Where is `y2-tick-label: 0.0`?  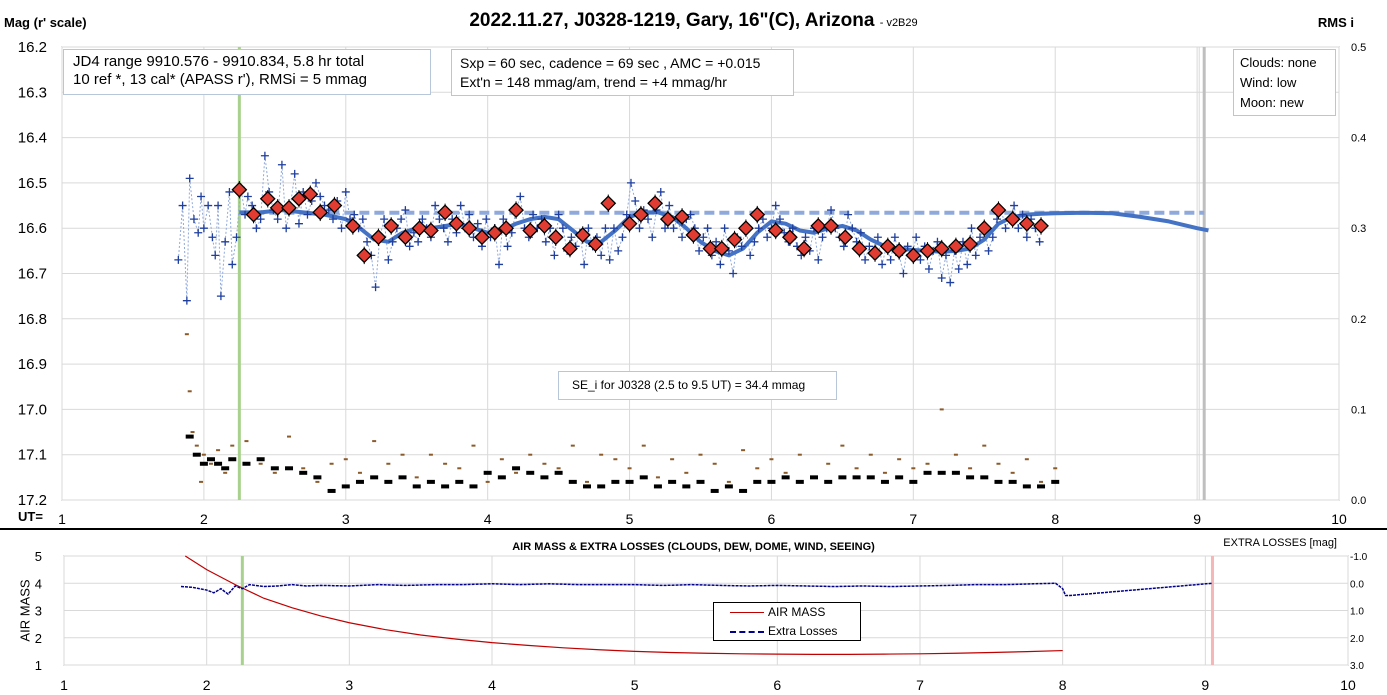 y2-tick-label: 0.0 is located at coordinates (1358, 501).